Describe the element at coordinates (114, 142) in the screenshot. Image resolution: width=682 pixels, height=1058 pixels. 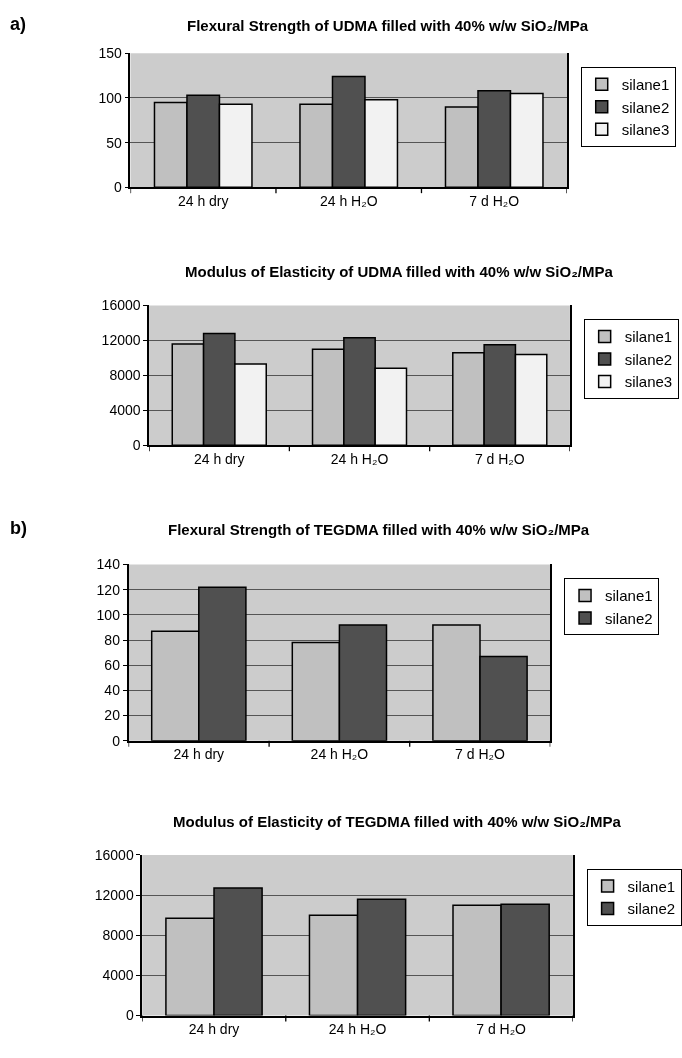
I see `y-tick-label: 50` at that location.